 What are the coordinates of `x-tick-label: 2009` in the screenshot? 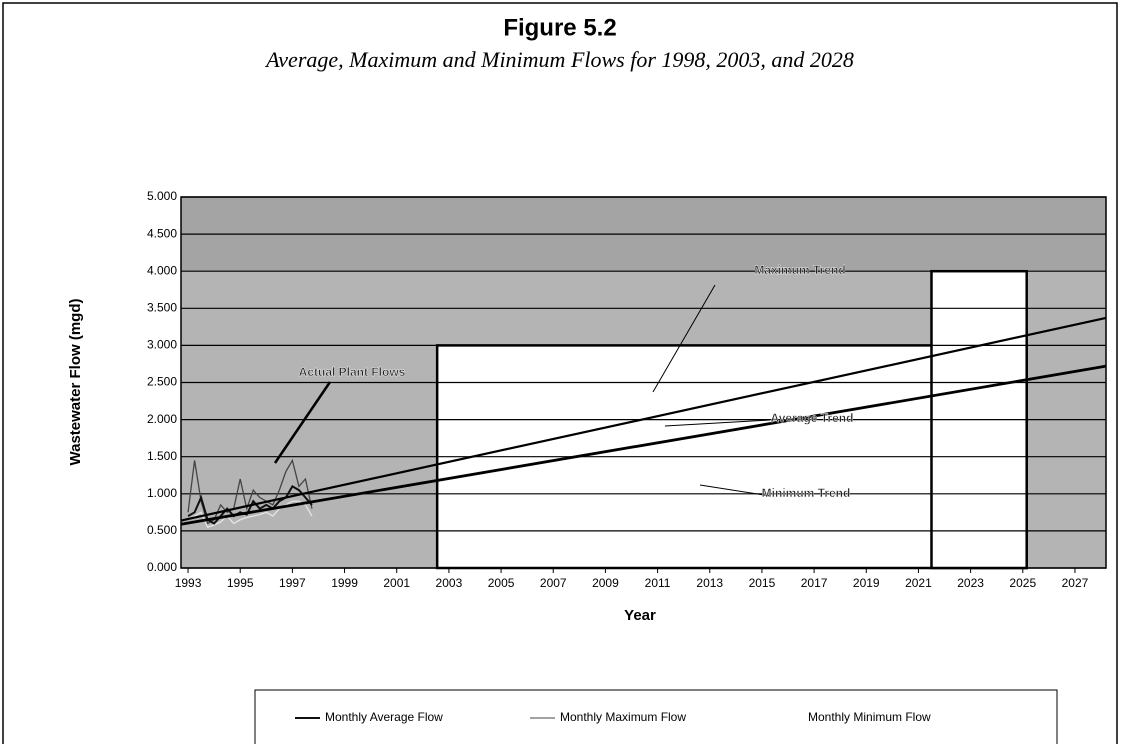 It's located at (605, 583).